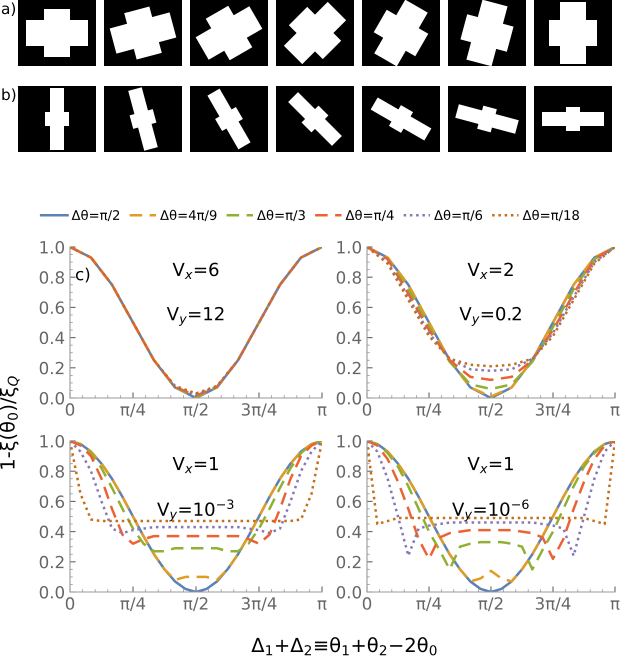 This screenshot has width=621, height=660. I want to click on legend-label: Δθ=π/3, so click(281, 216).